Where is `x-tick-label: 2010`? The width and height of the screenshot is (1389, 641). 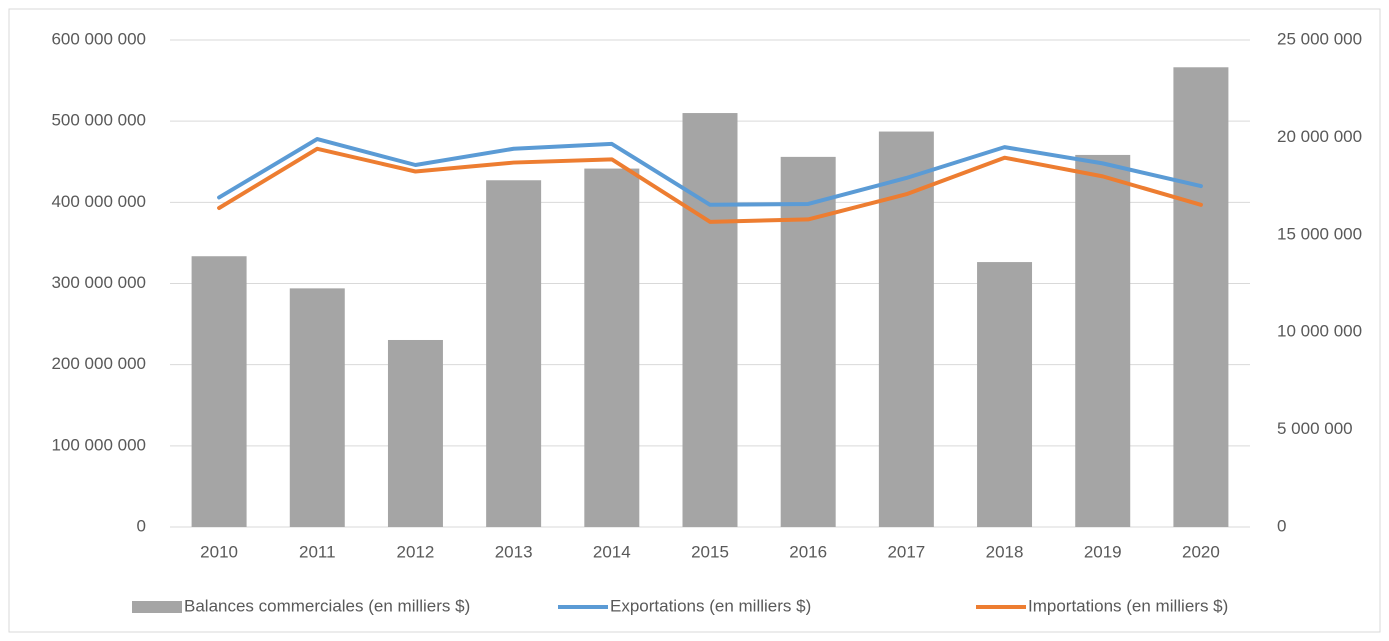 x-tick-label: 2010 is located at coordinates (219, 551).